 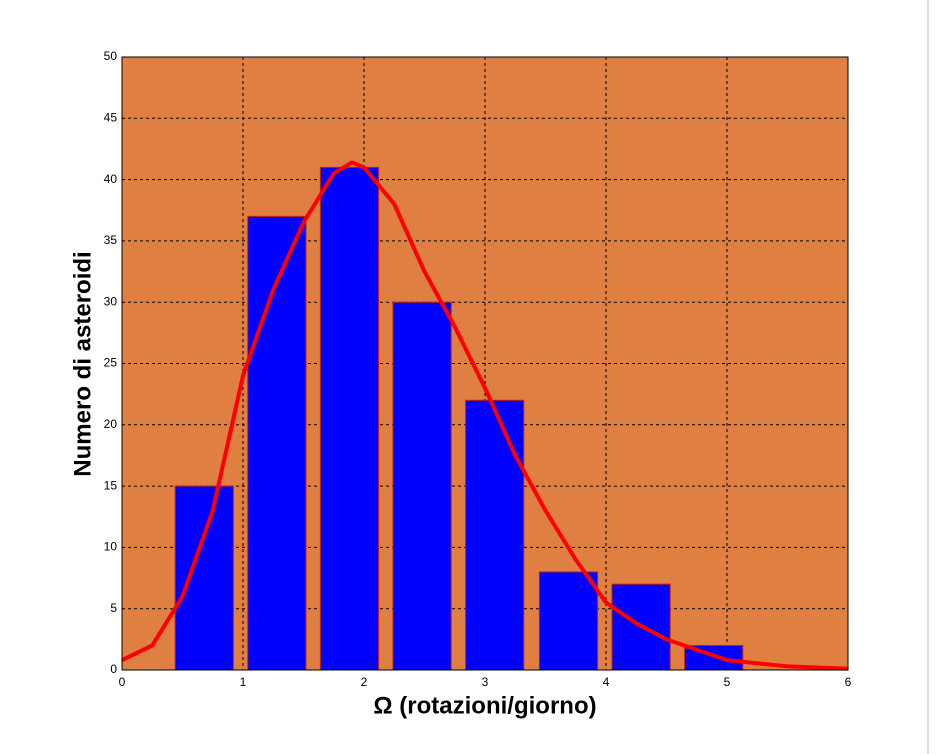 What do you see at coordinates (243, 682) in the screenshot?
I see `x-tick-label: 1` at bounding box center [243, 682].